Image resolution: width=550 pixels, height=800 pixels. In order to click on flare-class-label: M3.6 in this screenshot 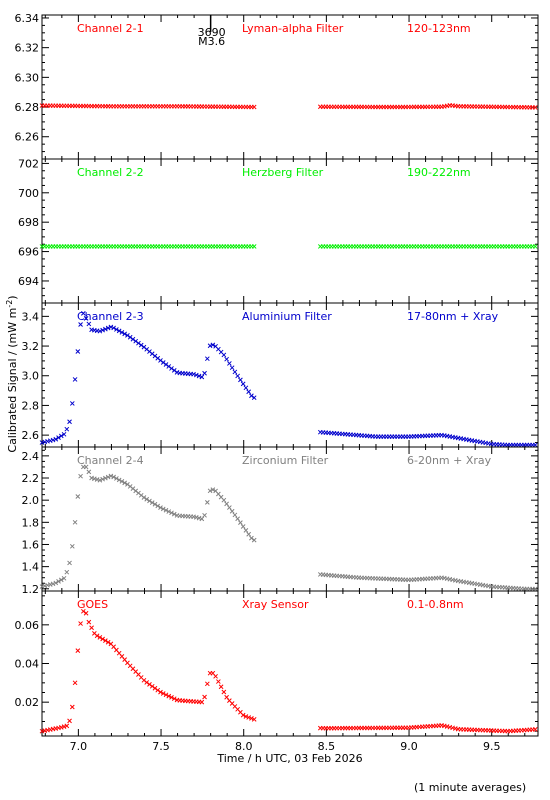, I will do `click(211, 41)`.